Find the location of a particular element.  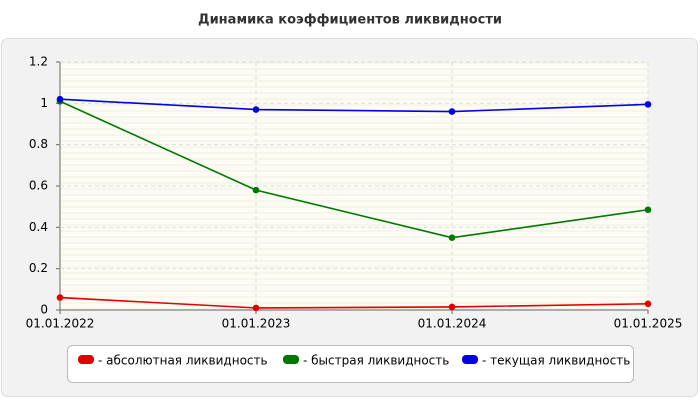

y-tick-label: 0 is located at coordinates (44, 310).